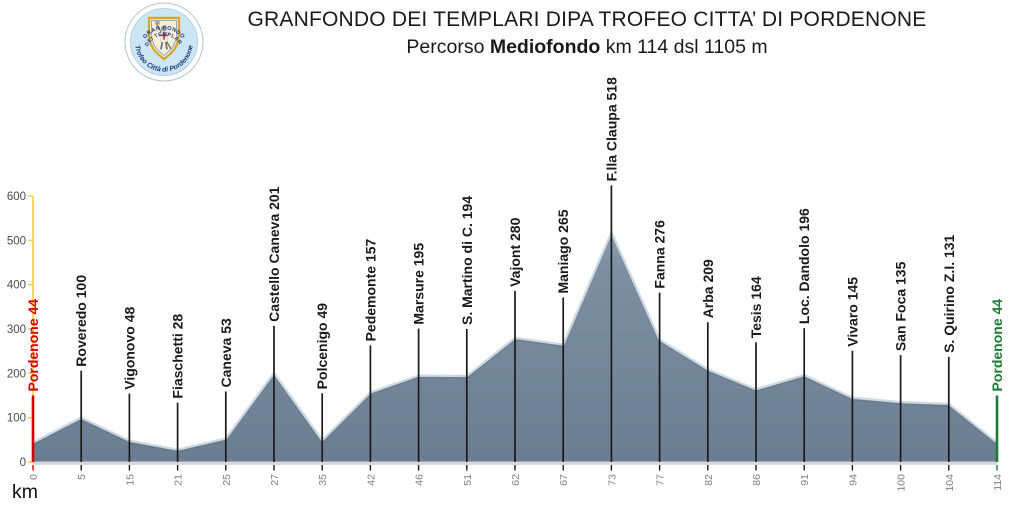 The width and height of the screenshot is (1024, 516). I want to click on waypoint-label: Arba 209, so click(708, 288).